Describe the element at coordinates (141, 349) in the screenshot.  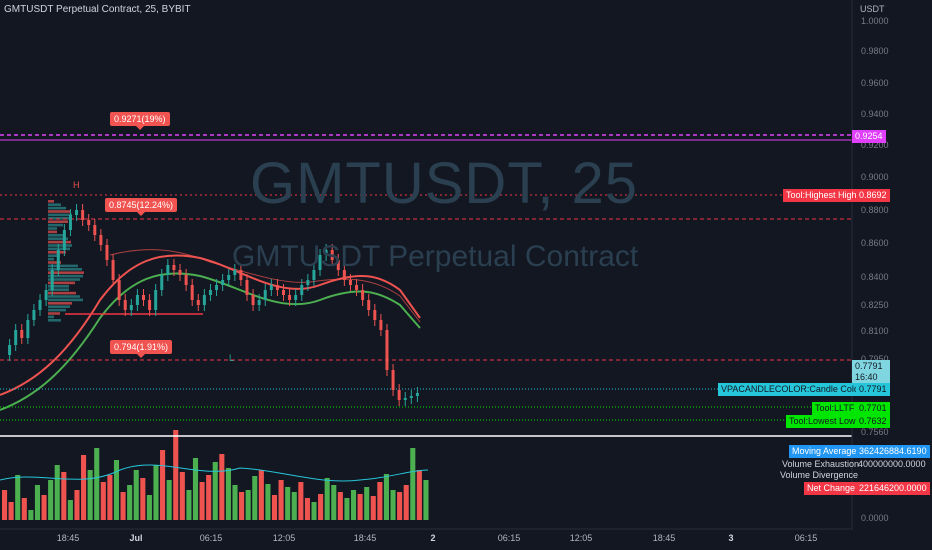
I see `target-callout-lower: 0.794(1.91%)` at that location.